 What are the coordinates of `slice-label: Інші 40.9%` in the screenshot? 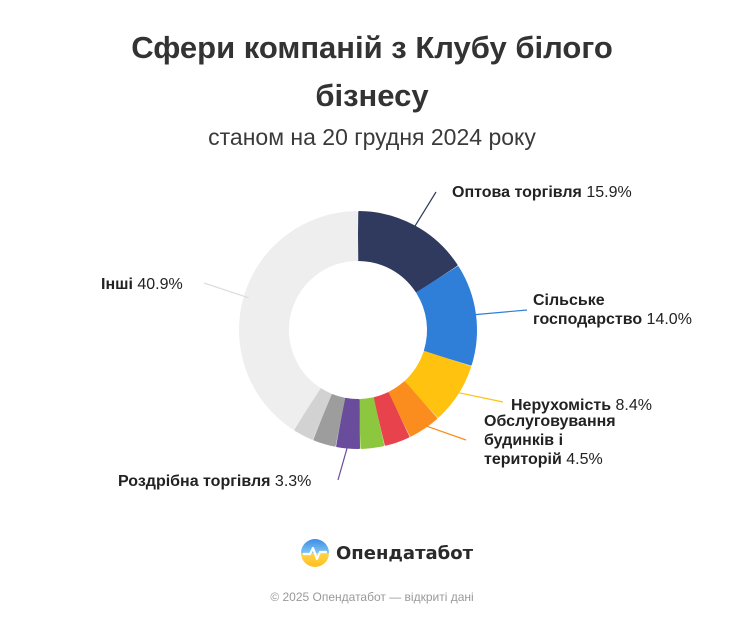 It's located at (142, 284).